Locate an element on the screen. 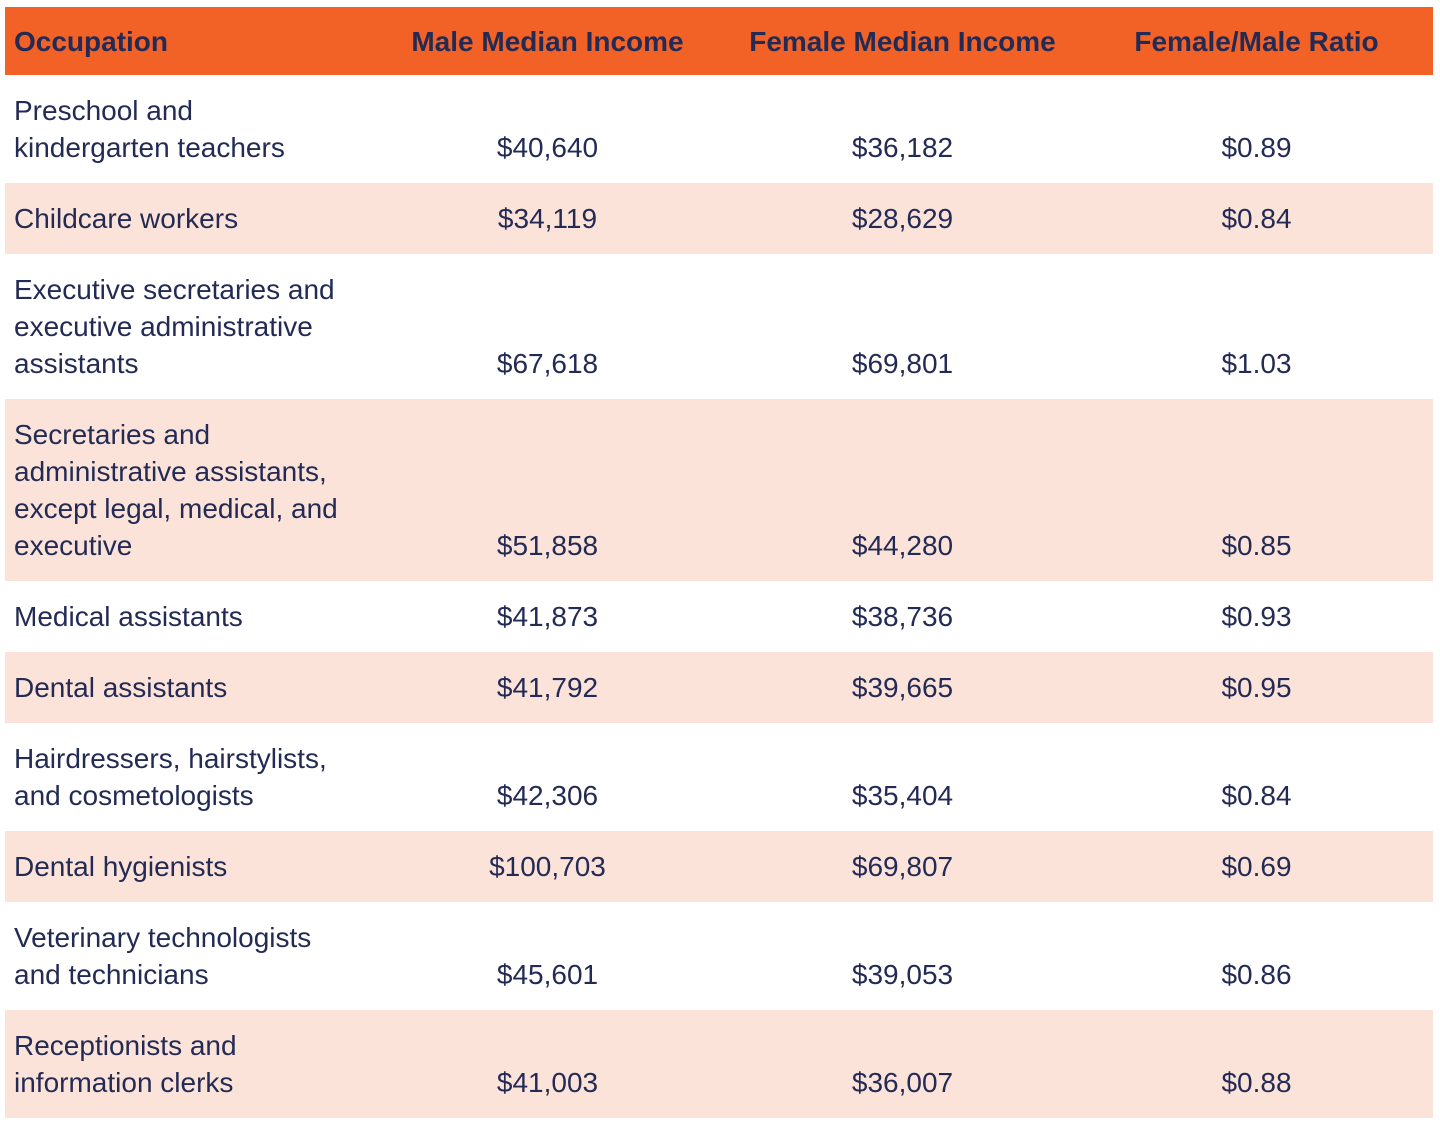 The height and width of the screenshot is (1145, 1440). female-income-cell: $36,007 is located at coordinates (902, 1082).